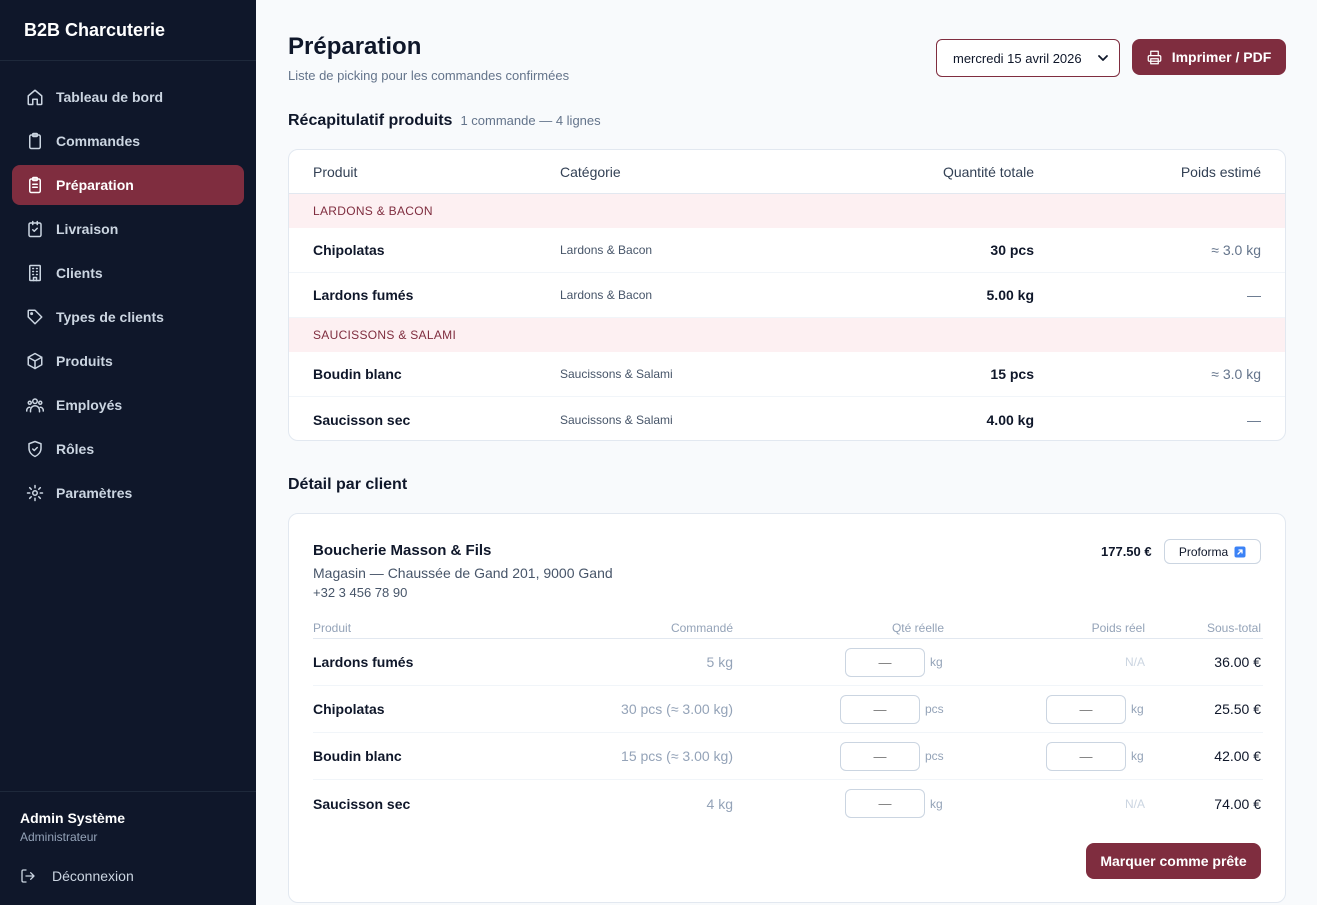  What do you see at coordinates (402, 550) in the screenshot?
I see `client-name: Boucherie Masson & Fils` at bounding box center [402, 550].